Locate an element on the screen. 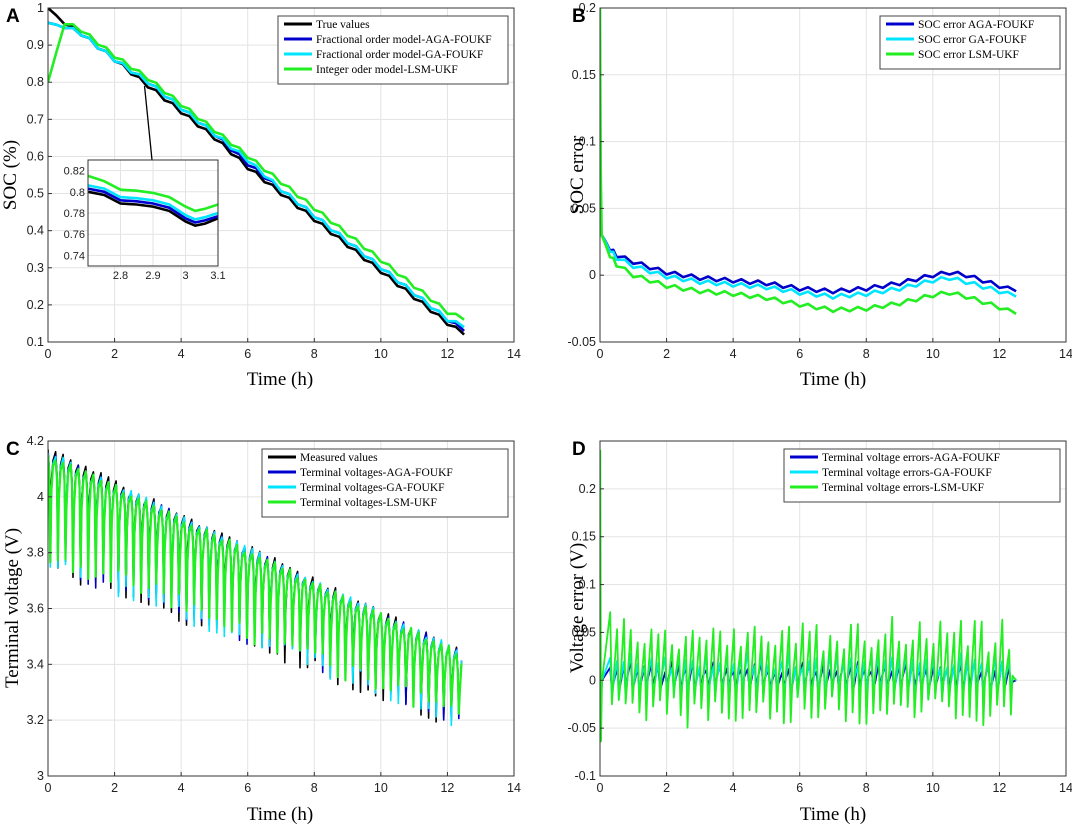 The height and width of the screenshot is (826, 1072). y-tick-label-1: 0 is located at coordinates (592, 275).